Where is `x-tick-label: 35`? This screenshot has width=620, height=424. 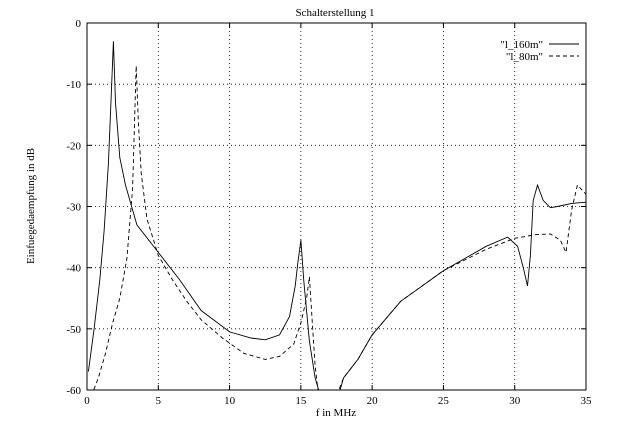 x-tick-label: 35 is located at coordinates (587, 401).